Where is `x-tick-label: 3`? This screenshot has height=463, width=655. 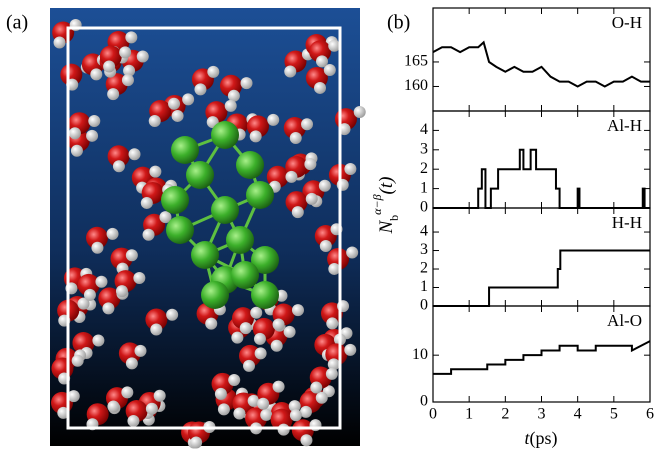 x-tick-label: 3 is located at coordinates (542, 414).